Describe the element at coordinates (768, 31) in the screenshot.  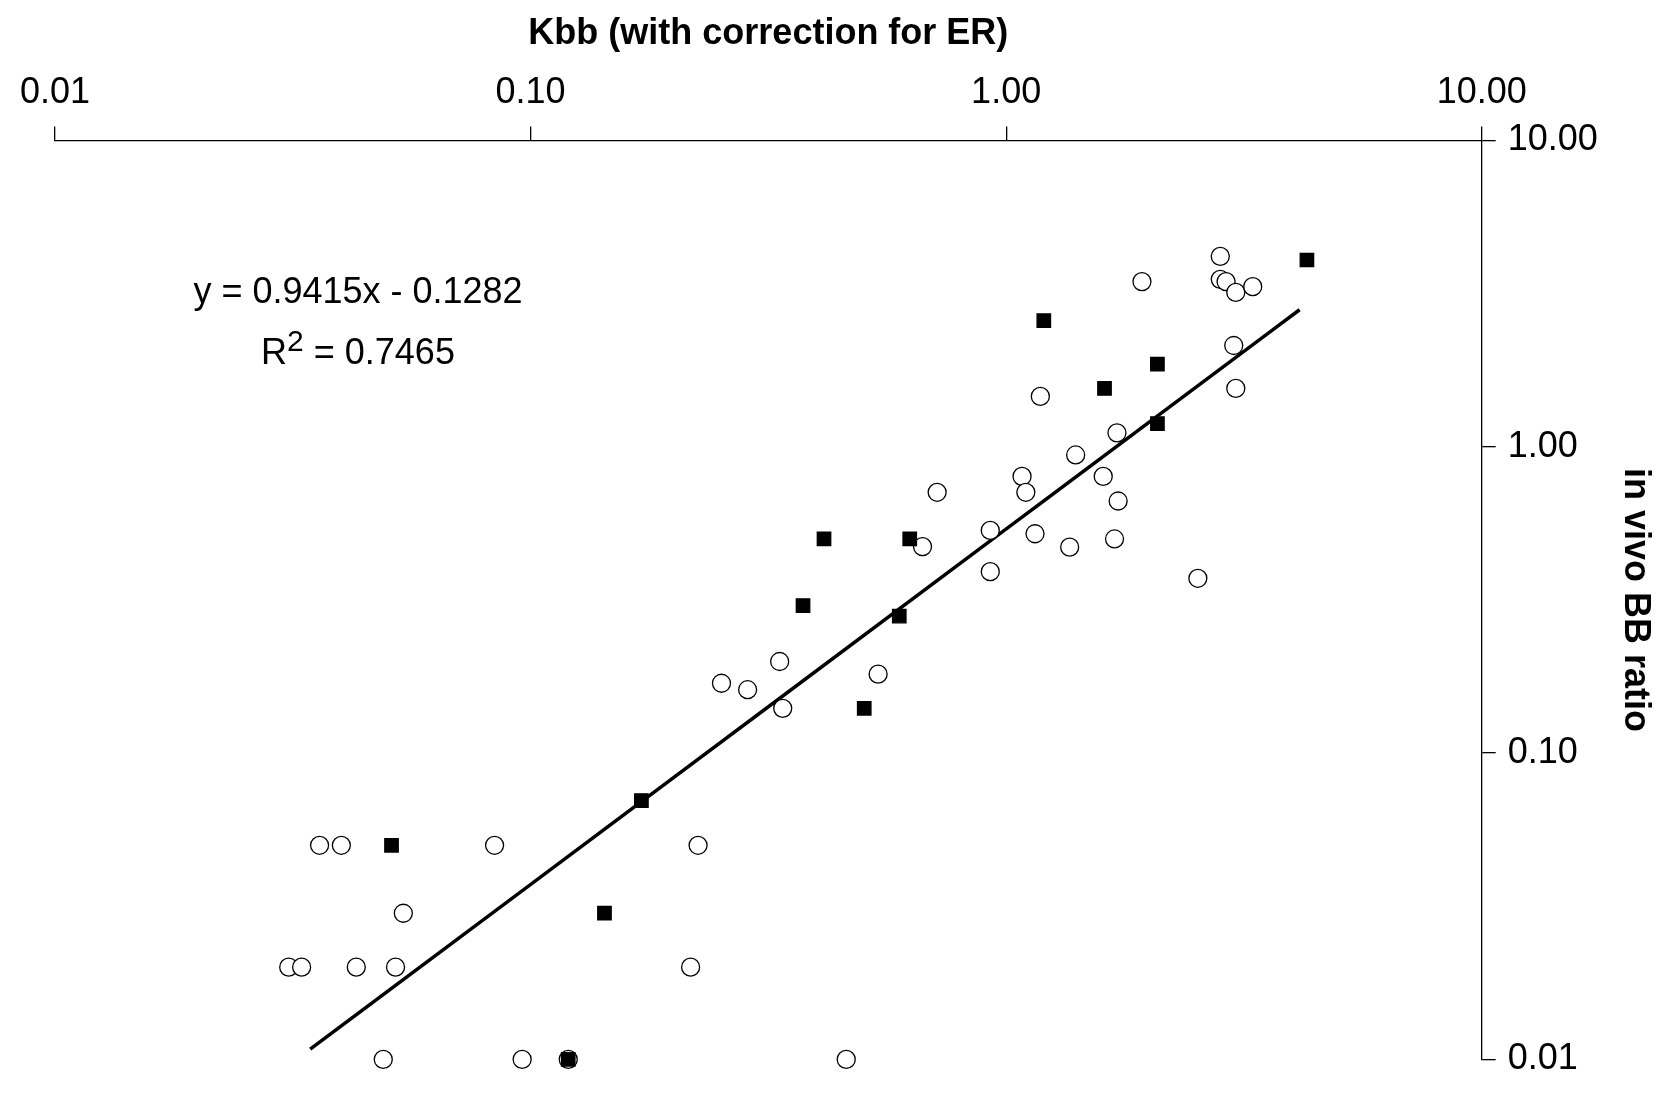
I see `x-axis-title: Kbb (with correction for ER)` at that location.